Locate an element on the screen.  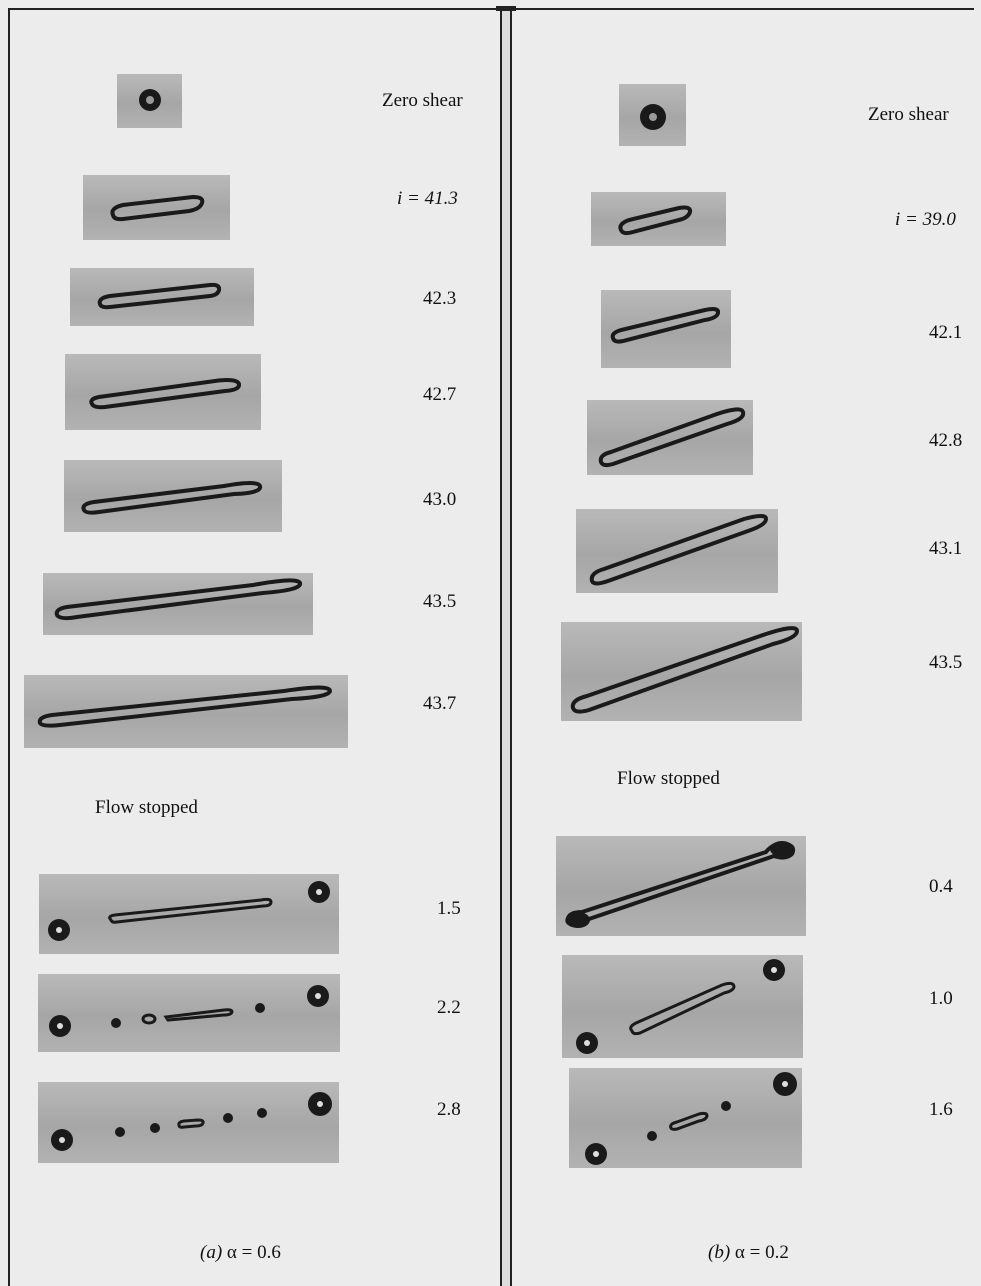
label-a-shear-6: 43.7 is located at coordinates (440, 703).